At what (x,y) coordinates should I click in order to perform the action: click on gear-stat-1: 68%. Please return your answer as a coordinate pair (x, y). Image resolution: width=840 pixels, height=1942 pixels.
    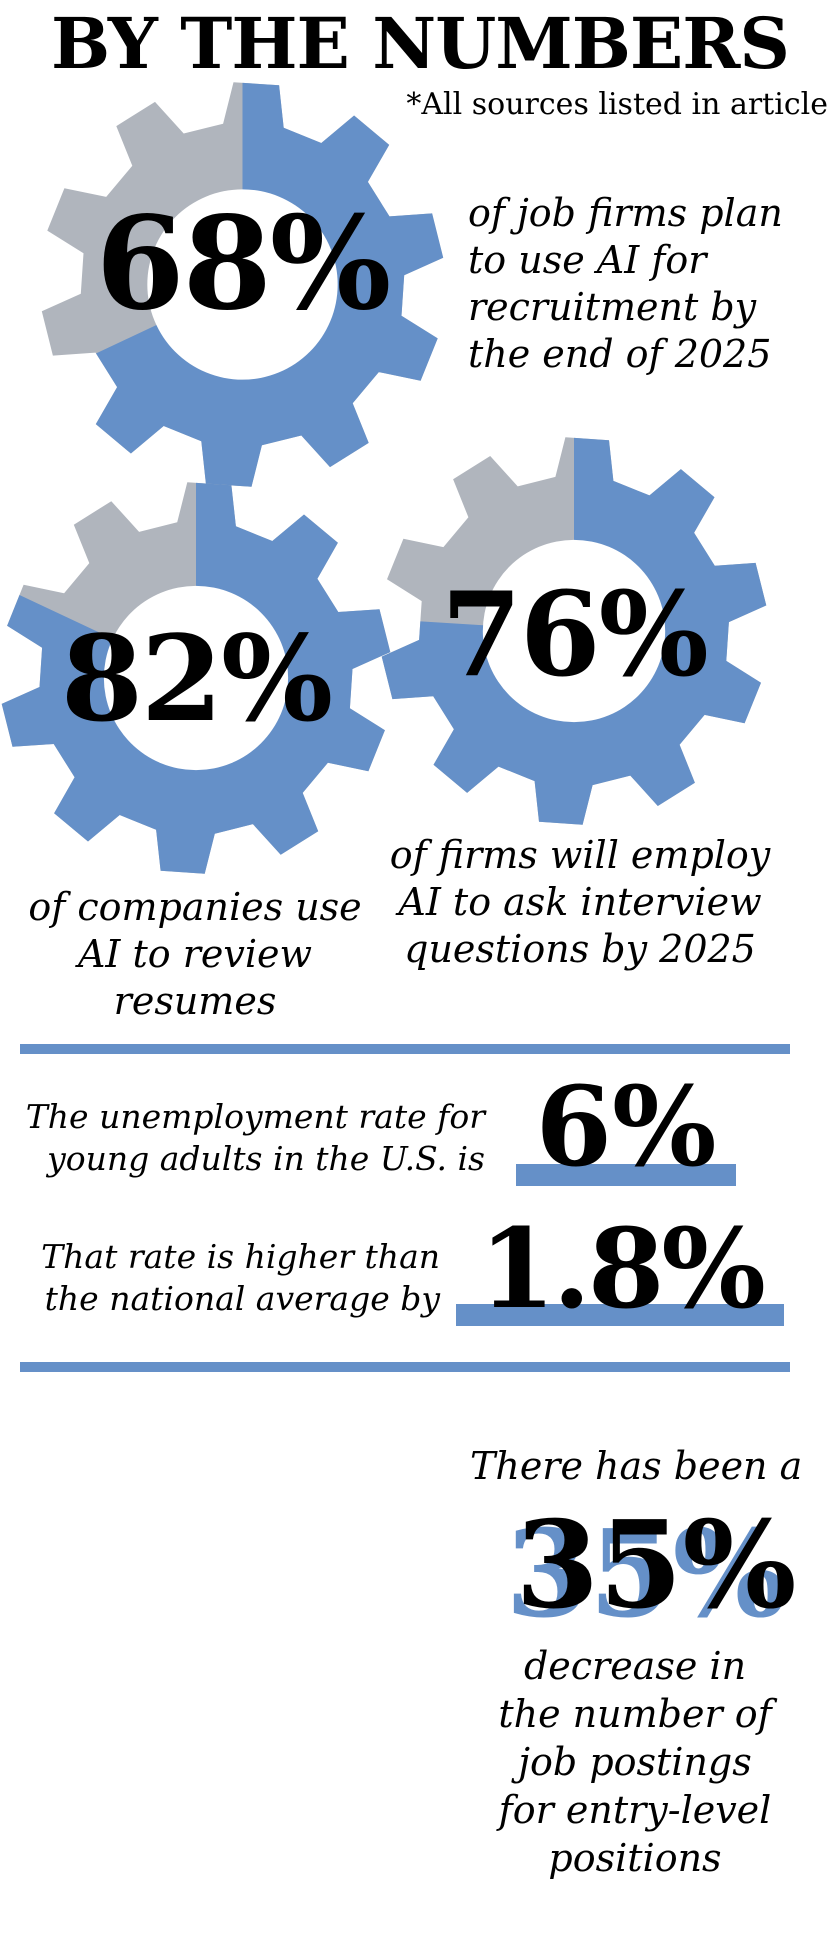
    Looking at the image, I should click on (242, 284).